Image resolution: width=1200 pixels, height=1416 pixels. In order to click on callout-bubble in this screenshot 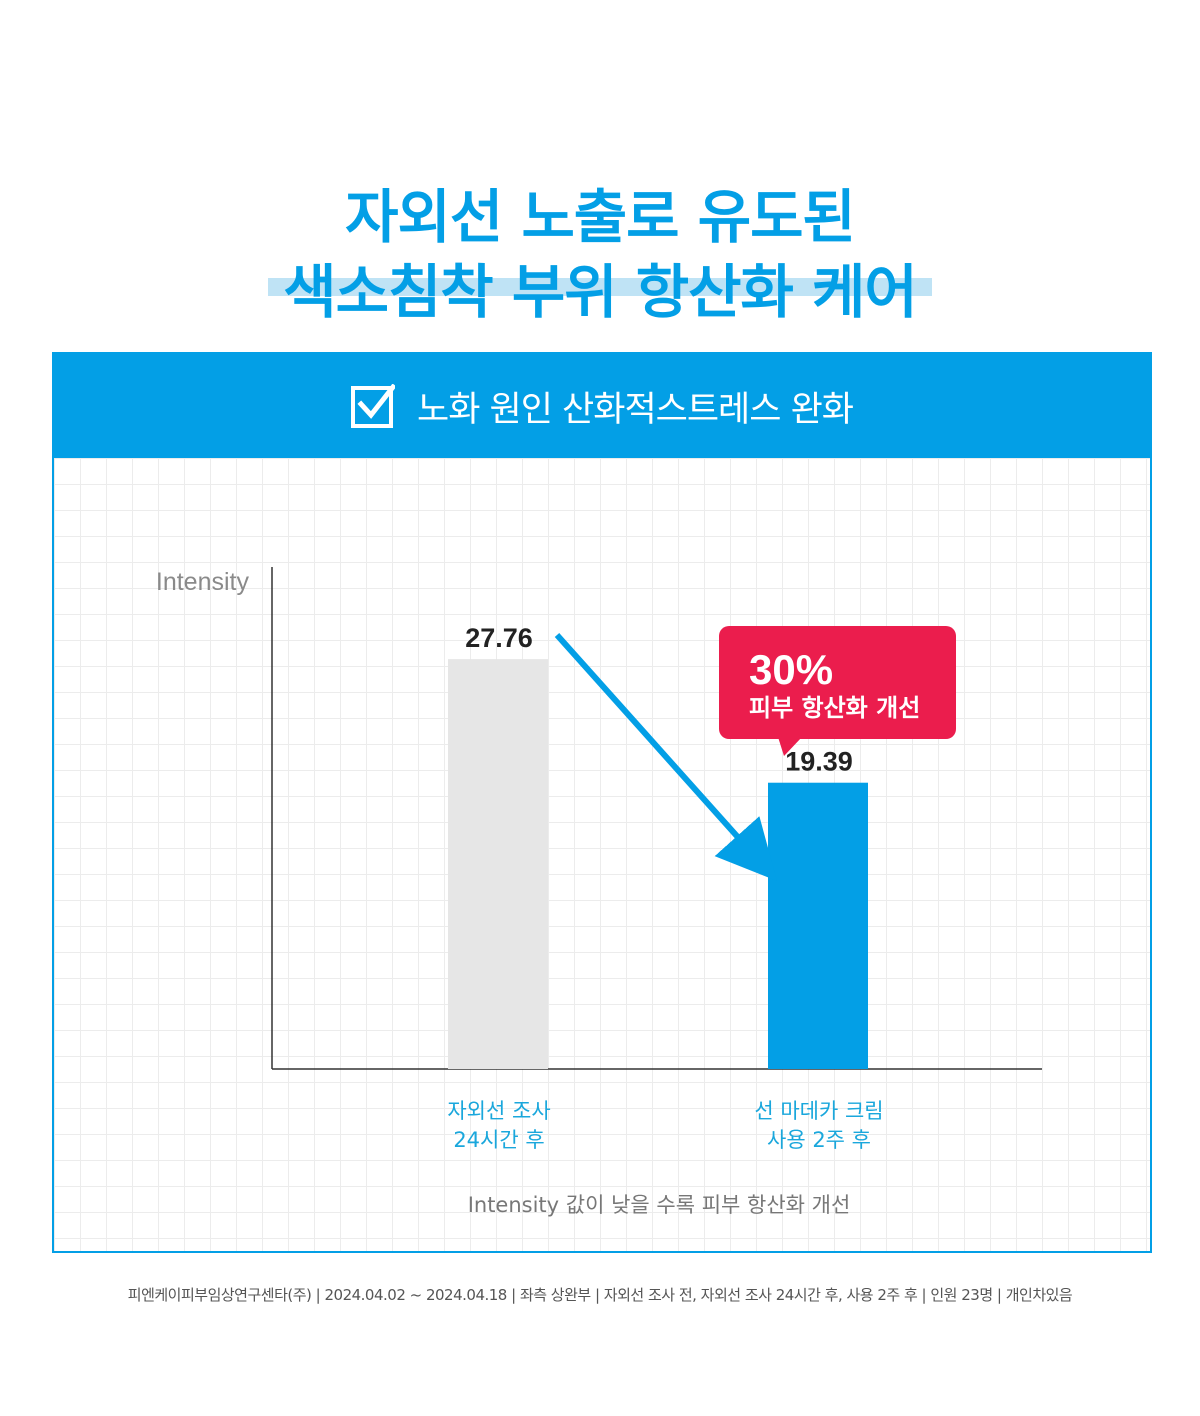, I will do `click(837, 682)`.